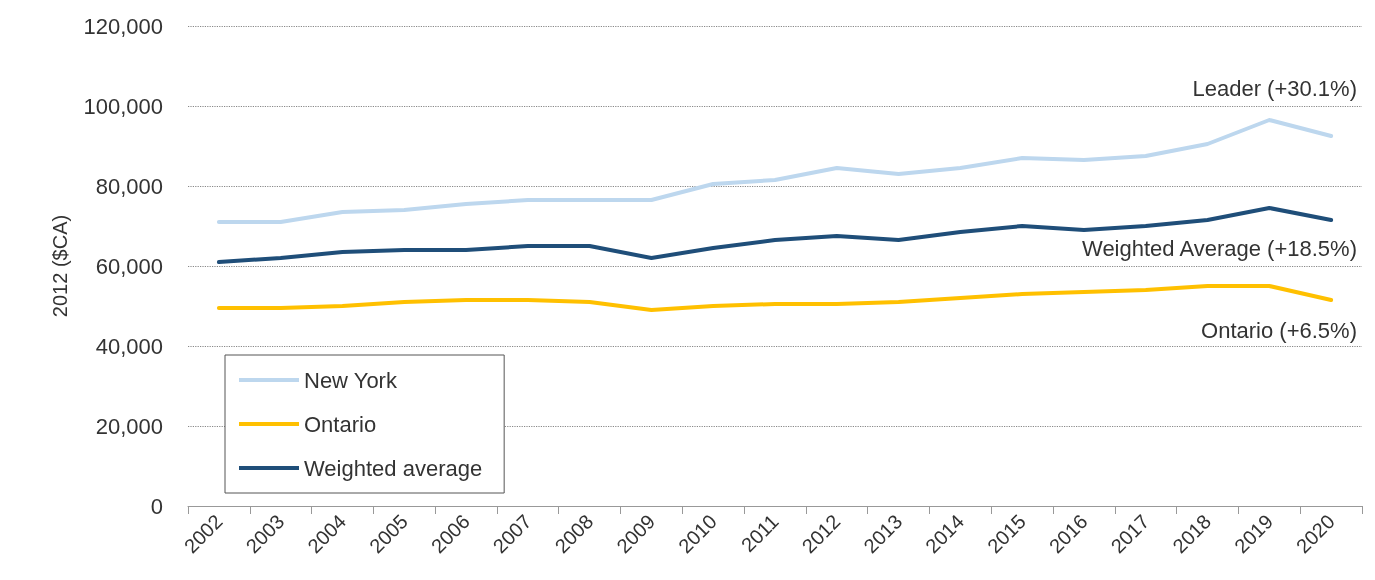  I want to click on legend-label: Weighted average, so click(393, 468).